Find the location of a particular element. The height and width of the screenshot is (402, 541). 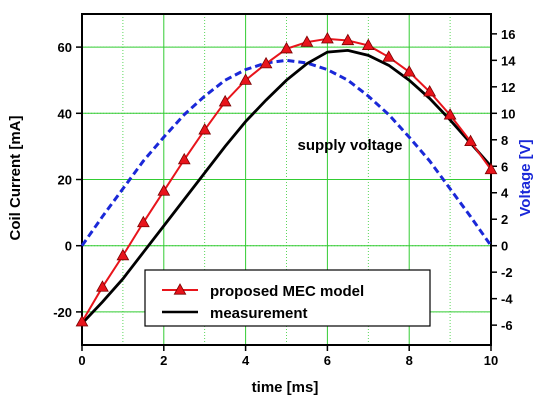

legend: proposed MEC model measurement is located at coordinates (287, 298).